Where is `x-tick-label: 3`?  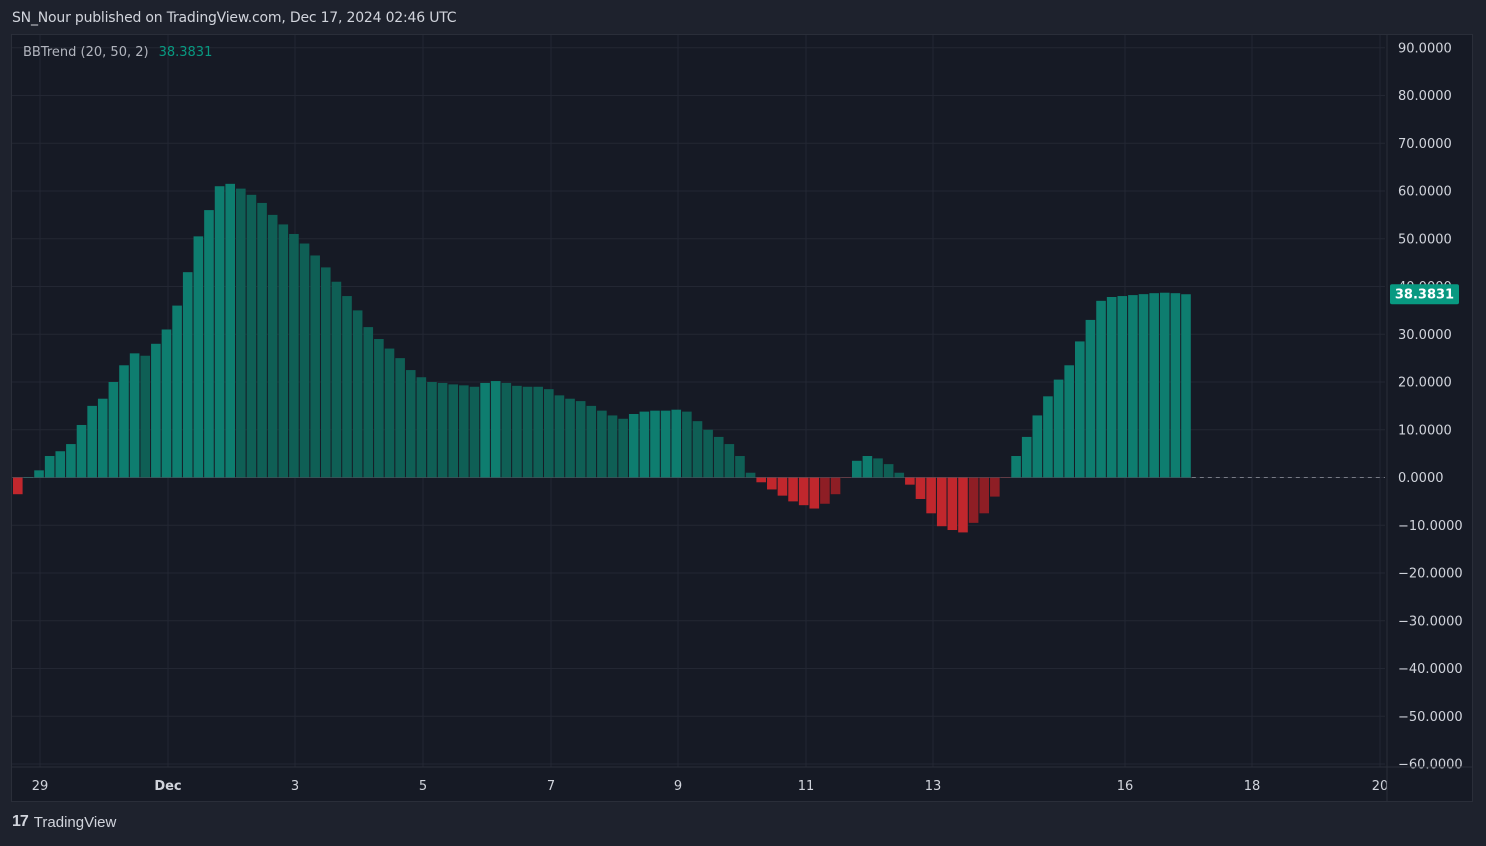
x-tick-label: 3 is located at coordinates (295, 786).